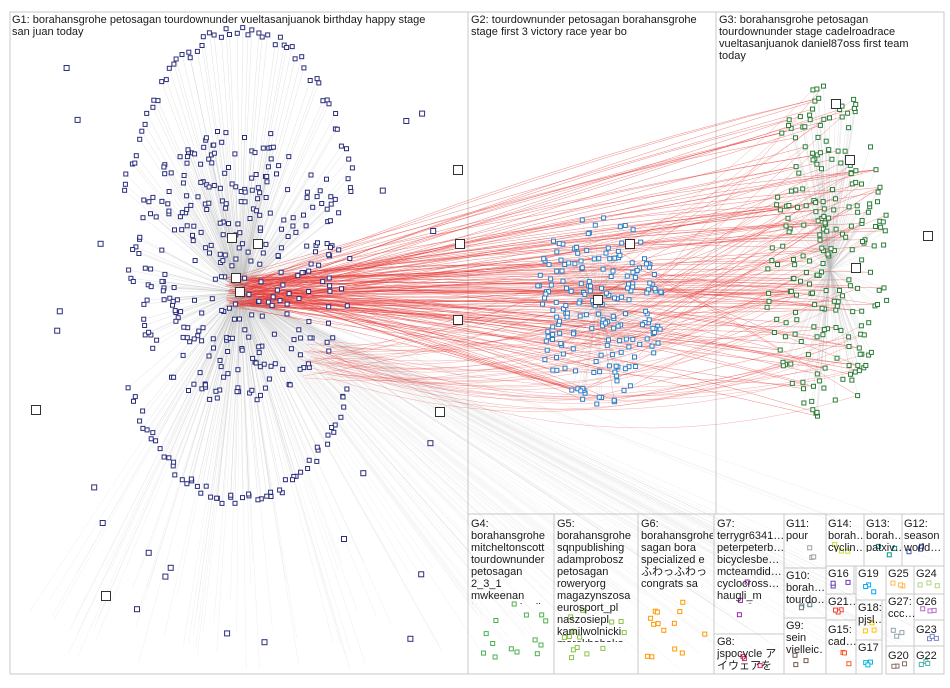 The image size is (950, 688). I want to click on node-g4, so click(496, 620).